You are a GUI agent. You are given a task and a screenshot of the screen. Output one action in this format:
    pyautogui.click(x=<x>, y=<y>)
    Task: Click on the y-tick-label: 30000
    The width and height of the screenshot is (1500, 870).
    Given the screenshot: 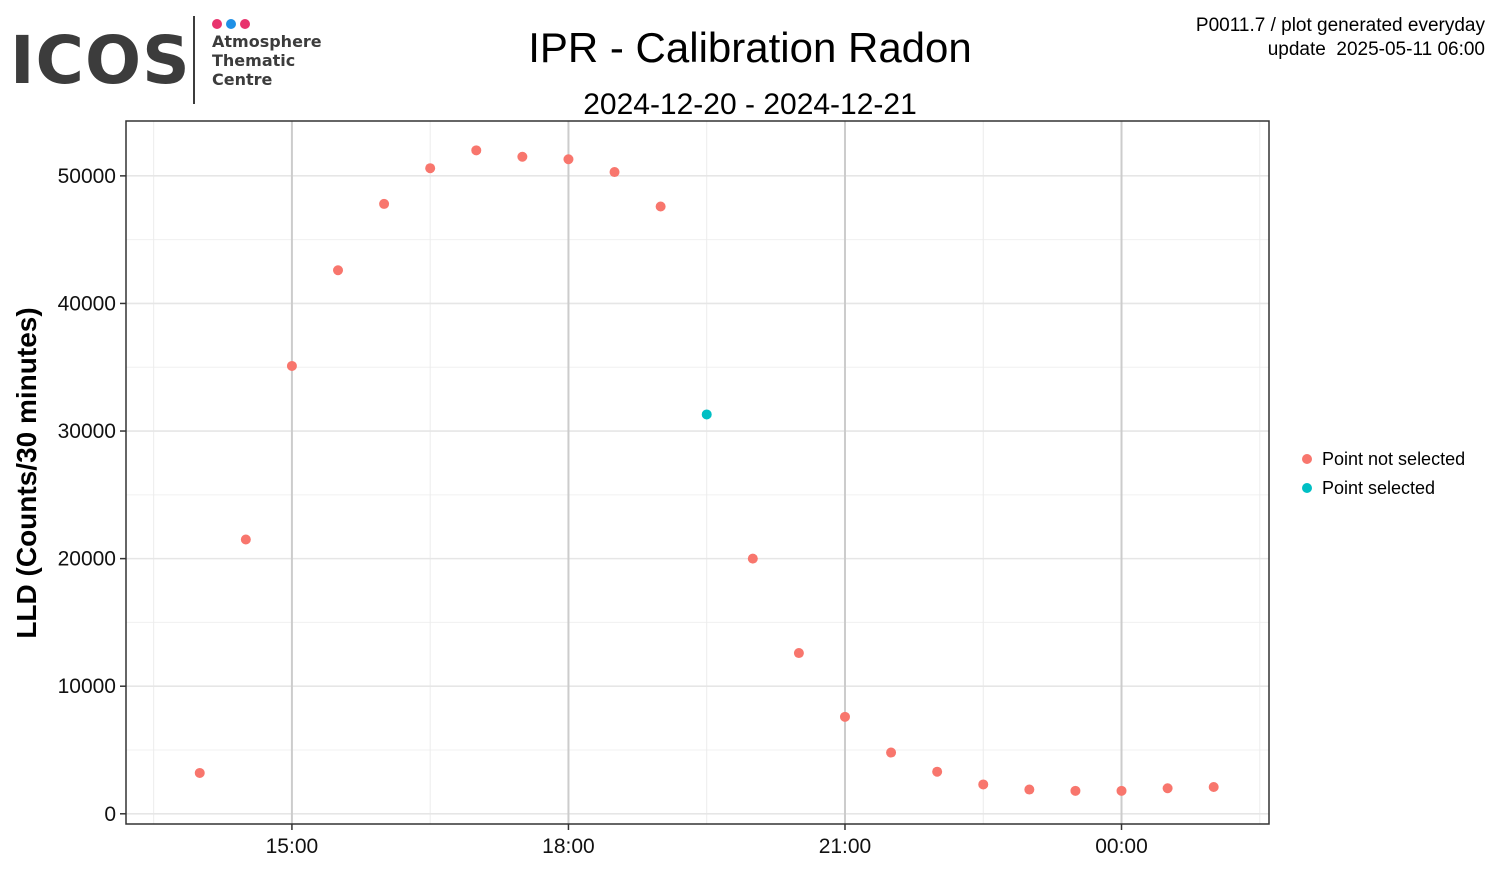 What is the action you would take?
    pyautogui.click(x=87, y=431)
    